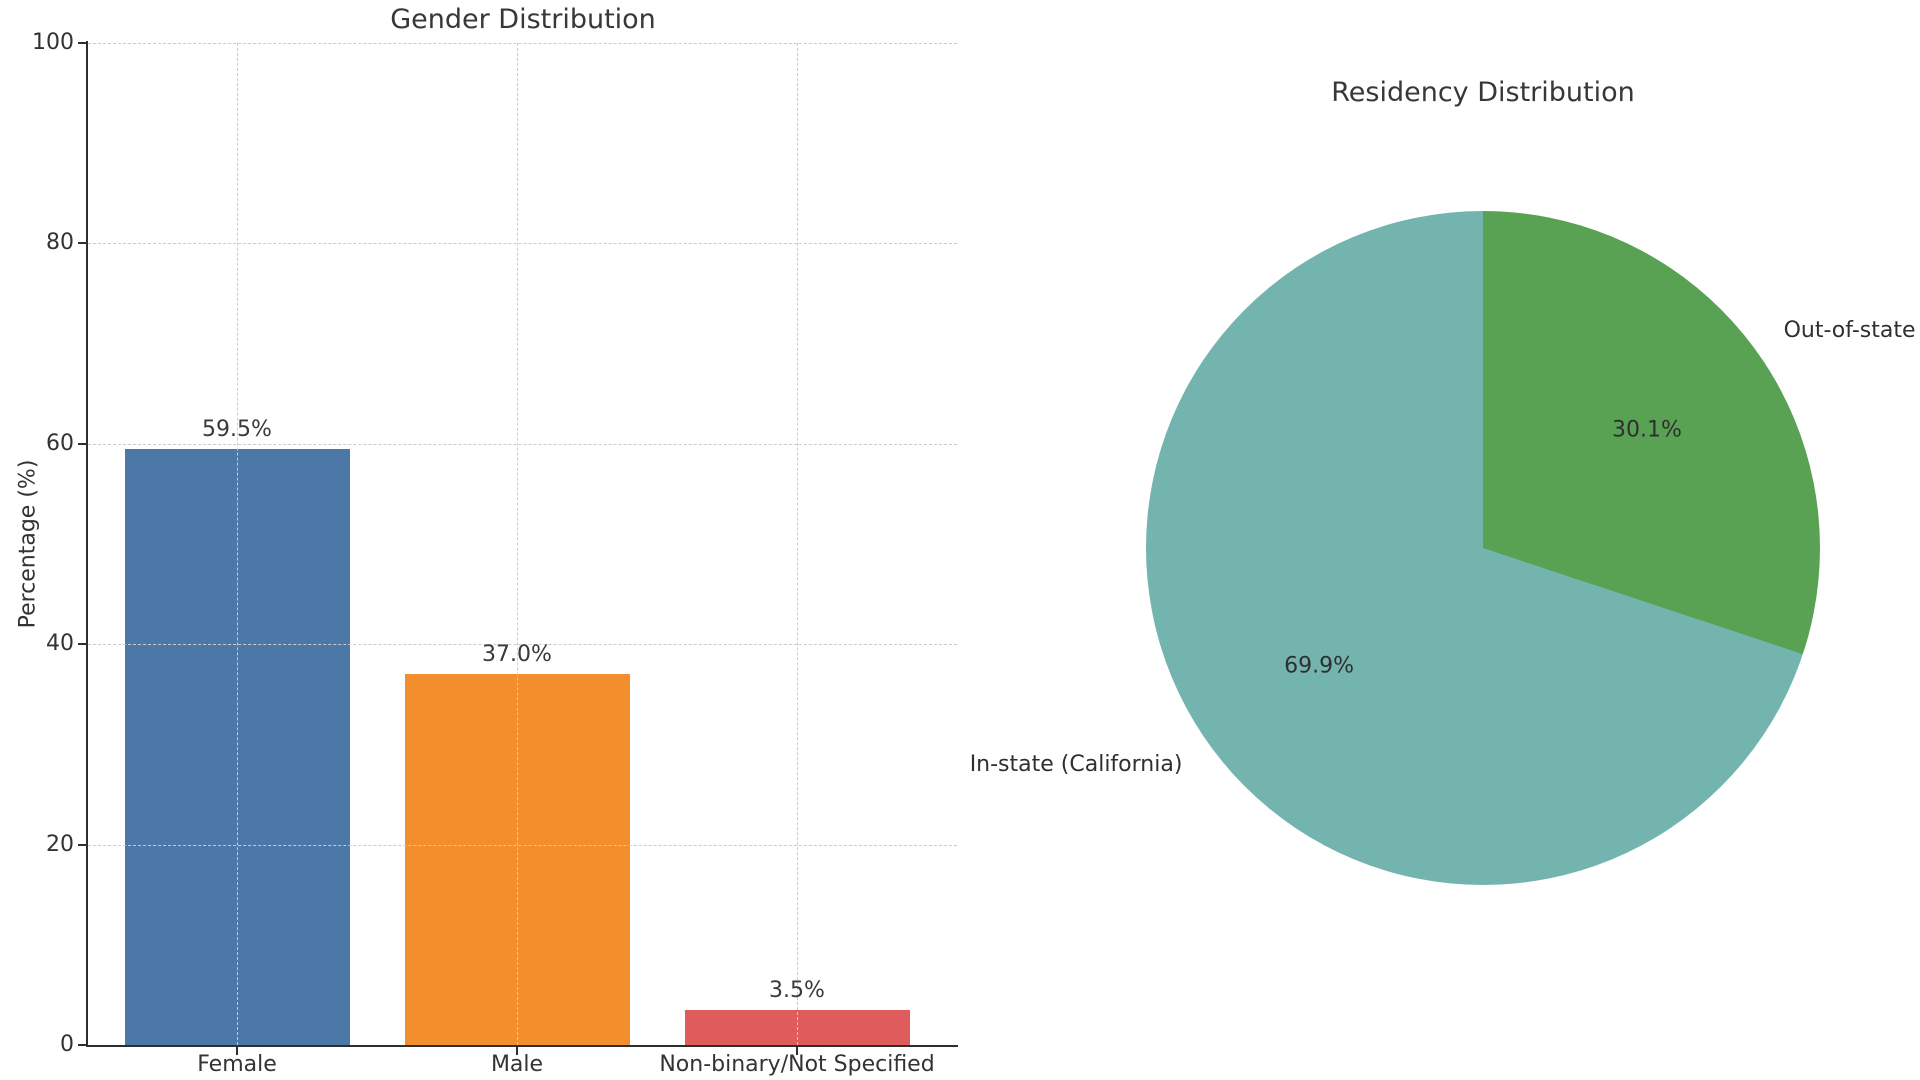  I want to click on y-tick-label-20: 20, so click(60, 844).